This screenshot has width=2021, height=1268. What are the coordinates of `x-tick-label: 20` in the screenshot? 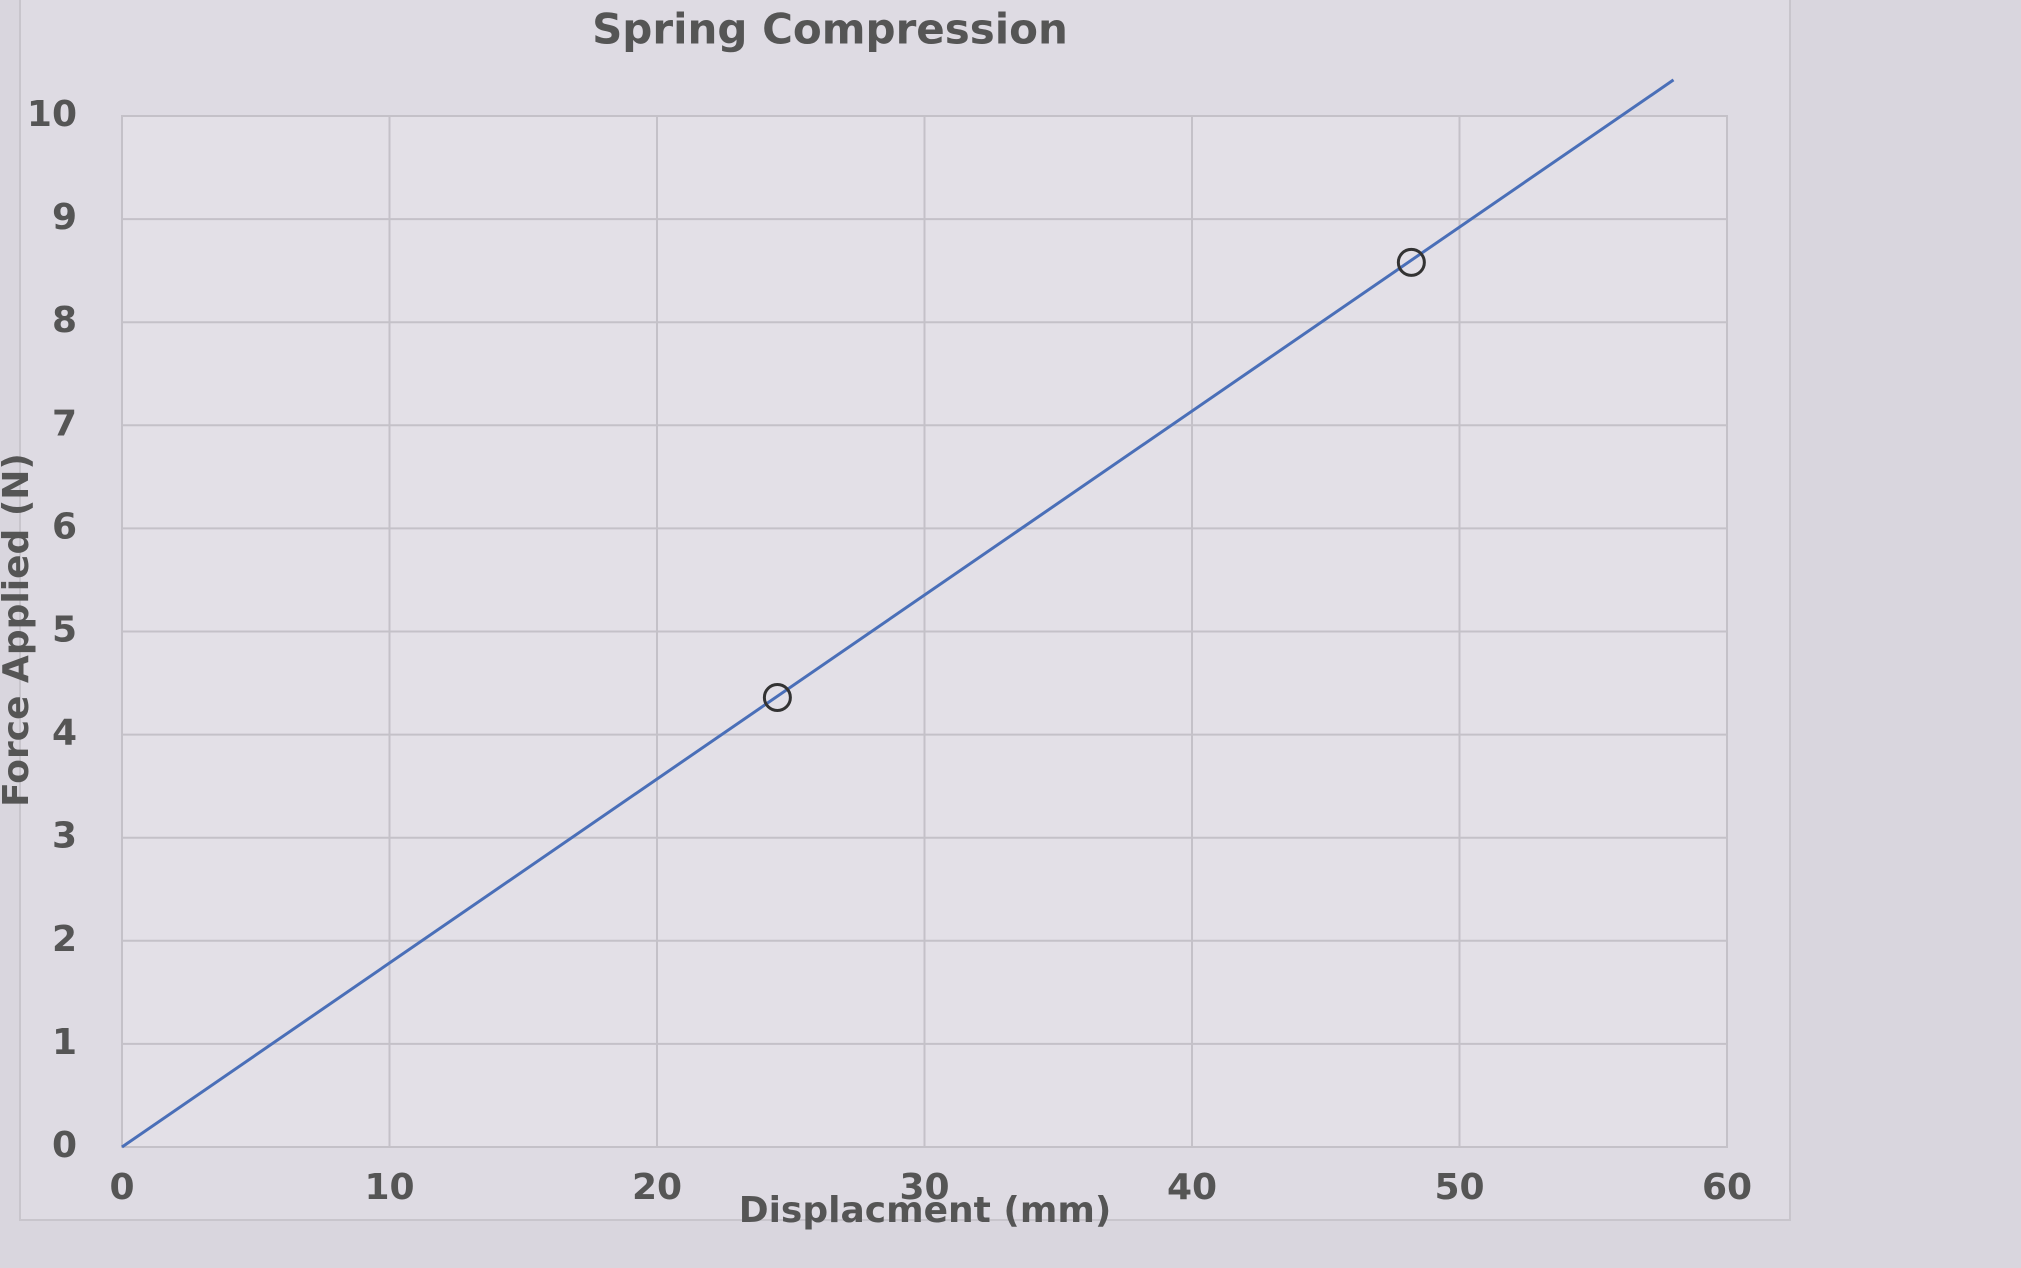 It's located at (657, 1187).